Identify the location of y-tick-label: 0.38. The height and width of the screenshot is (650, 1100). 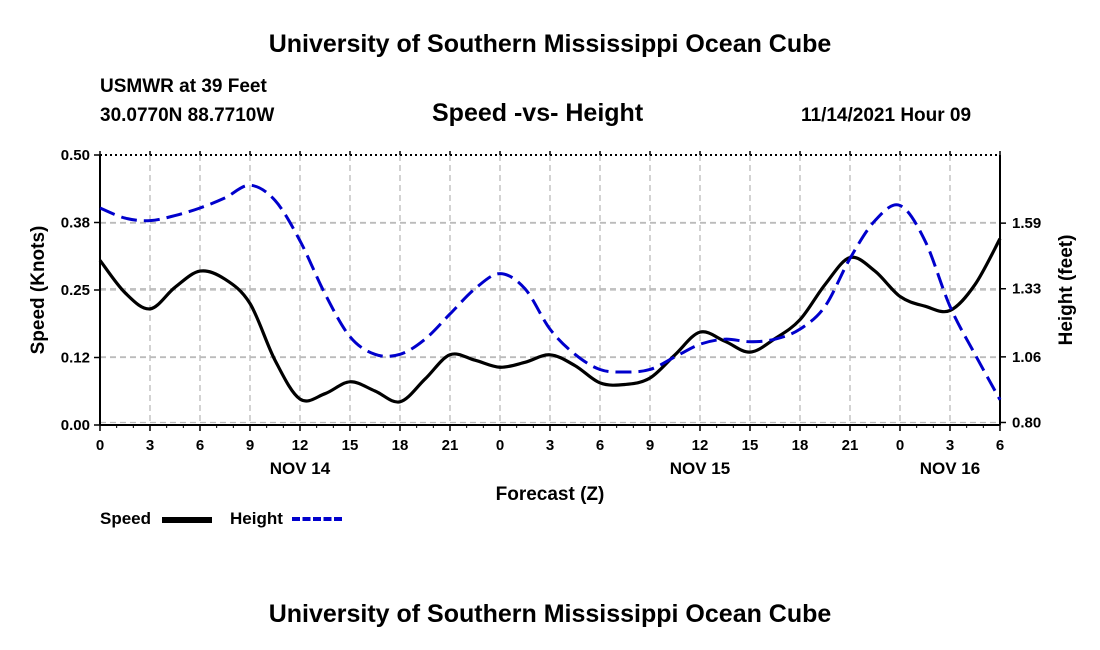
(75, 223).